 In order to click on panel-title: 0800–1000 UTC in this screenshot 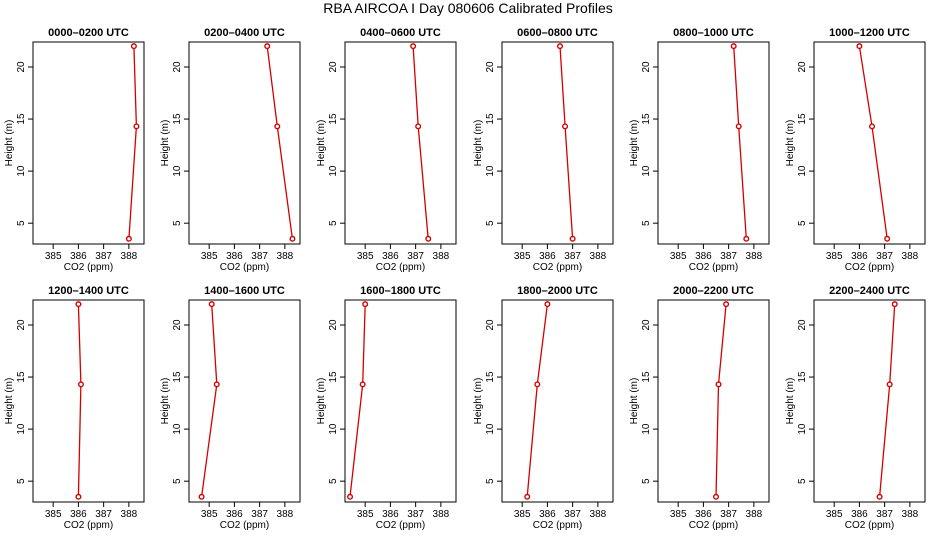, I will do `click(713, 33)`.